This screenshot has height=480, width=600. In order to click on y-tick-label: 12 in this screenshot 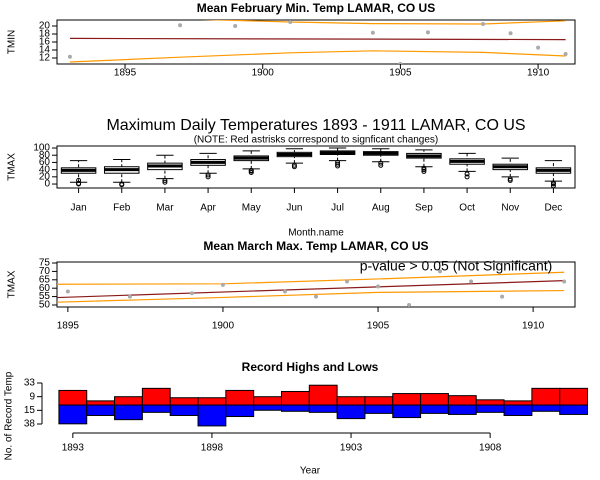, I will do `click(45, 58)`.